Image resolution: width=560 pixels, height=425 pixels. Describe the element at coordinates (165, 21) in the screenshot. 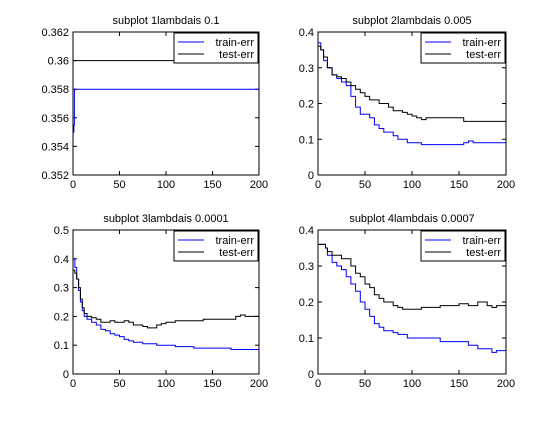

I see `subplot-title: subplot 1lambdais 0.1` at that location.